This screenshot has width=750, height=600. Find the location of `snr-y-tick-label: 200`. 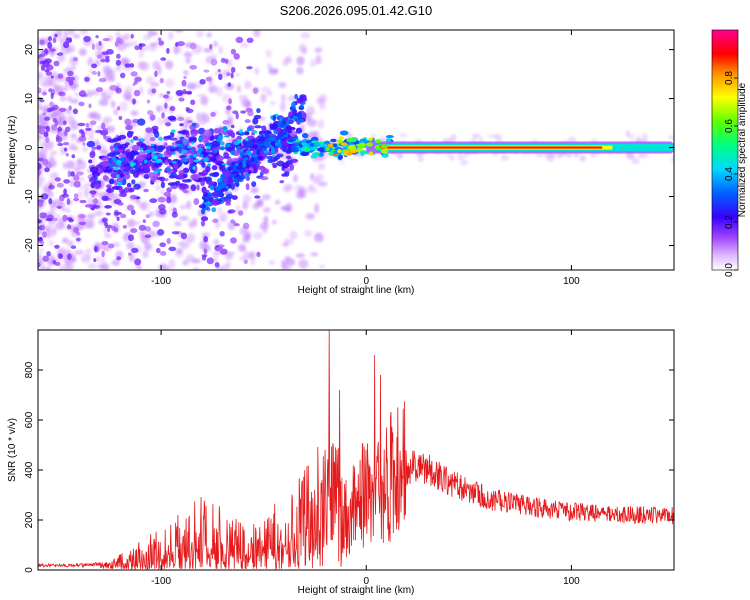

snr-y-tick-label: 200 is located at coordinates (29, 519).